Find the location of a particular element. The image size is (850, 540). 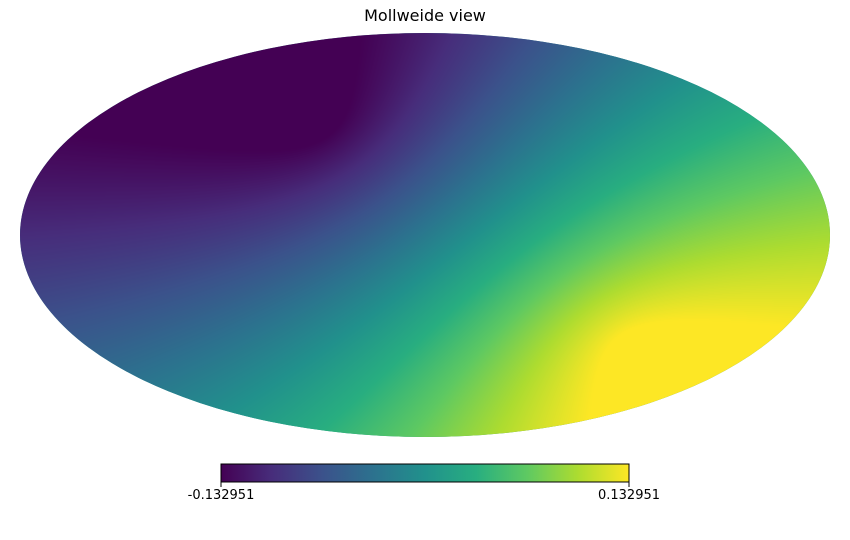

colorbar-frame is located at coordinates (425, 473).